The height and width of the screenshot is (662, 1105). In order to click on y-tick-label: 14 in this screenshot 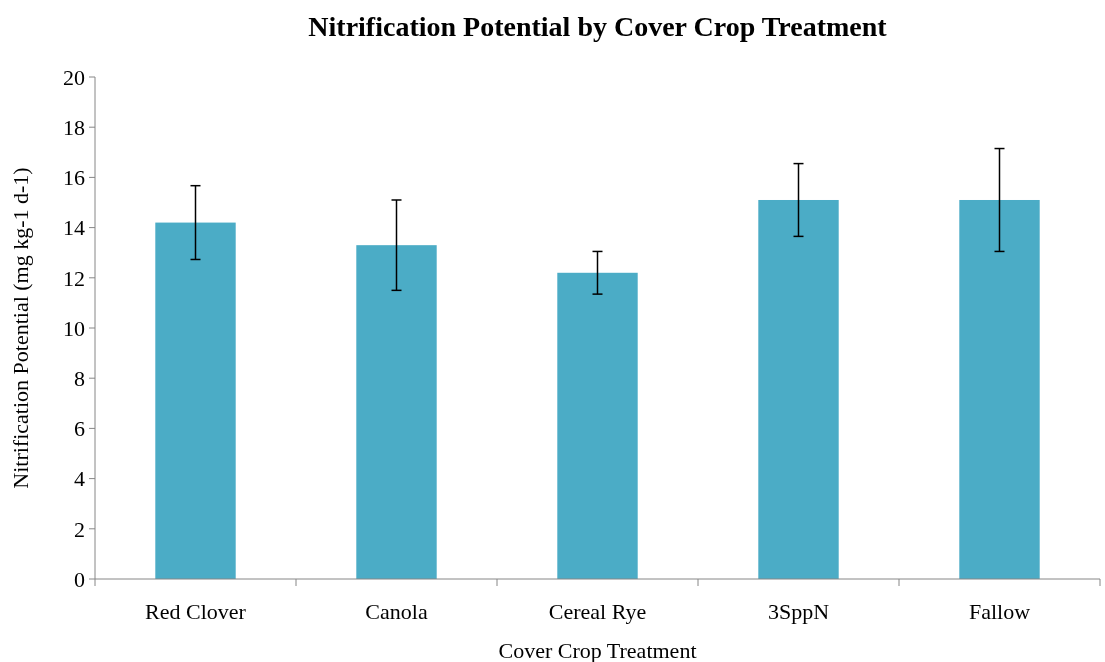, I will do `click(74, 228)`.